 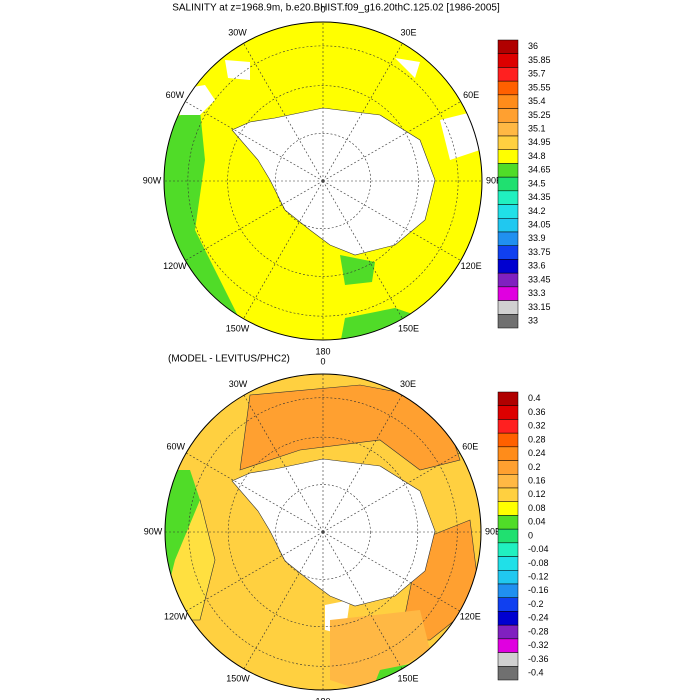 I want to click on lon-label: 120W, so click(x=176, y=616).